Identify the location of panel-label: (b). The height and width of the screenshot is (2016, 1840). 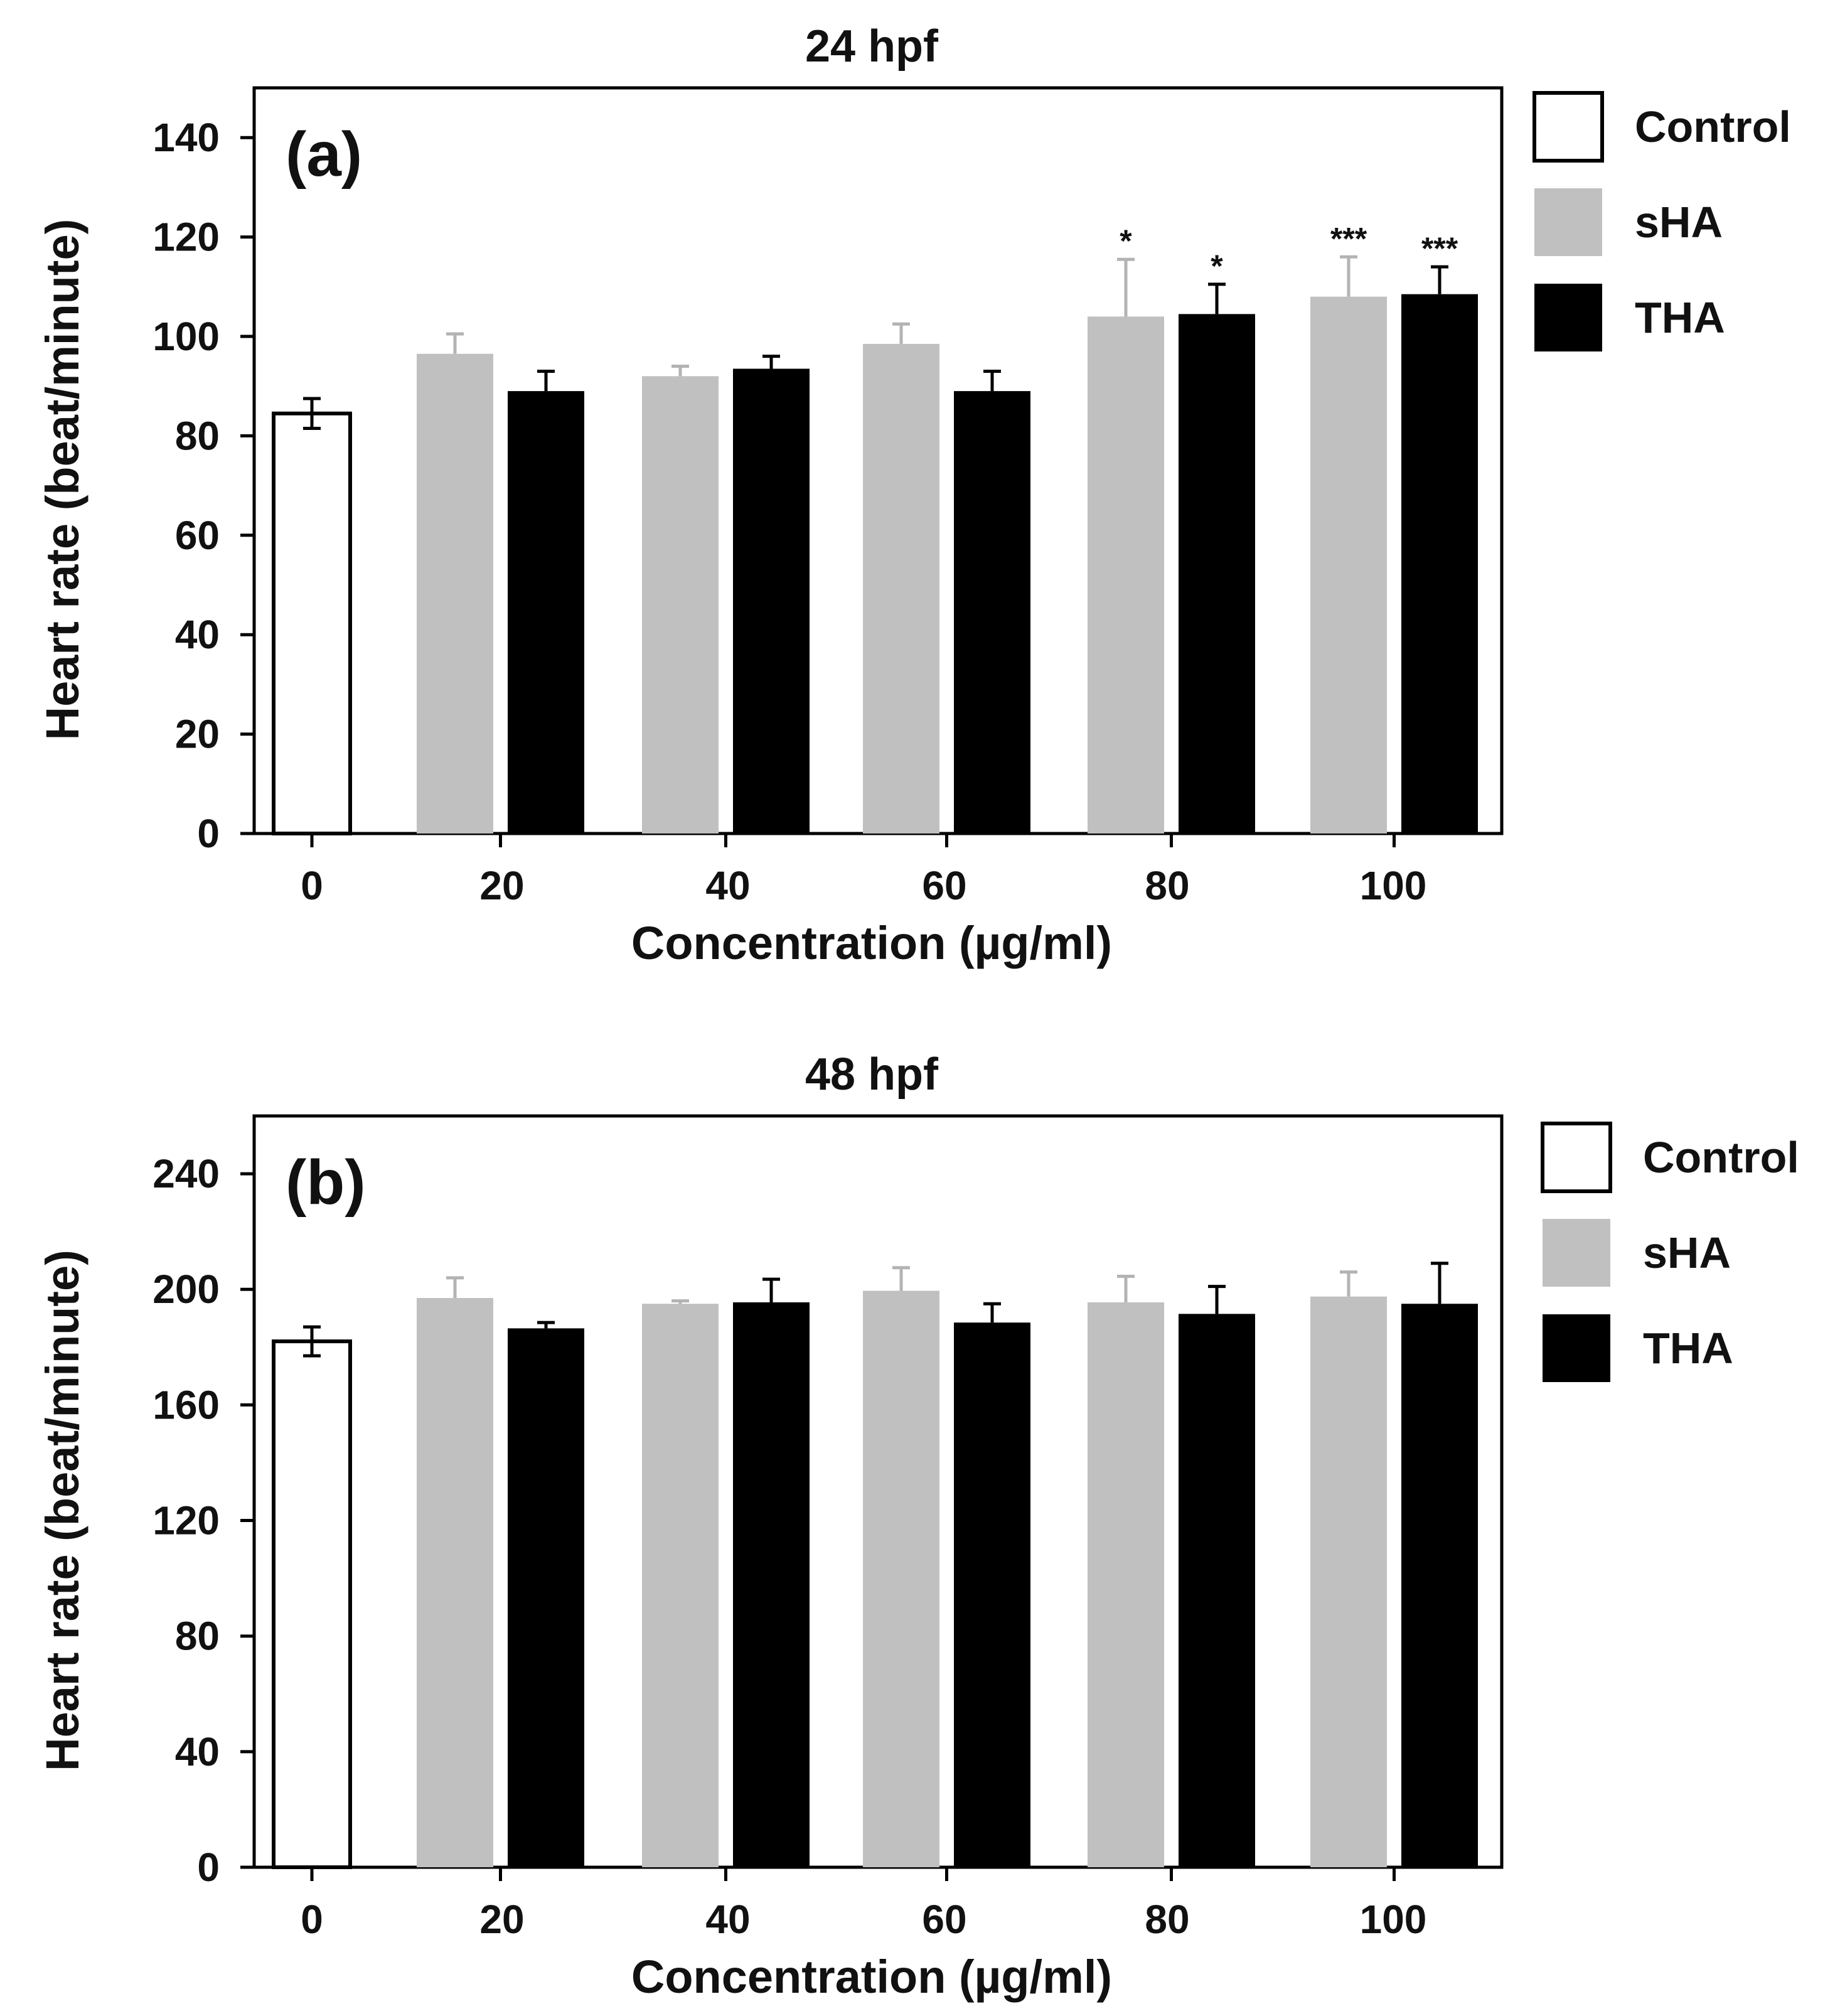
(326, 1182).